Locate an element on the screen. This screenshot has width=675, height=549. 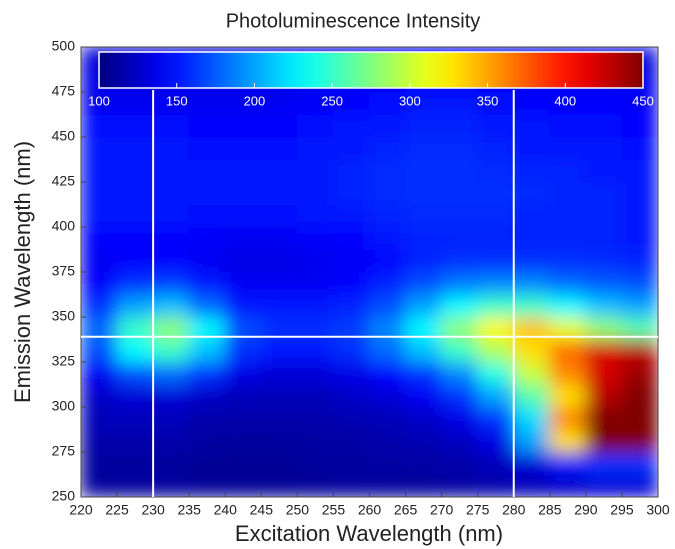
x-tick-label: 290 is located at coordinates (586, 510).